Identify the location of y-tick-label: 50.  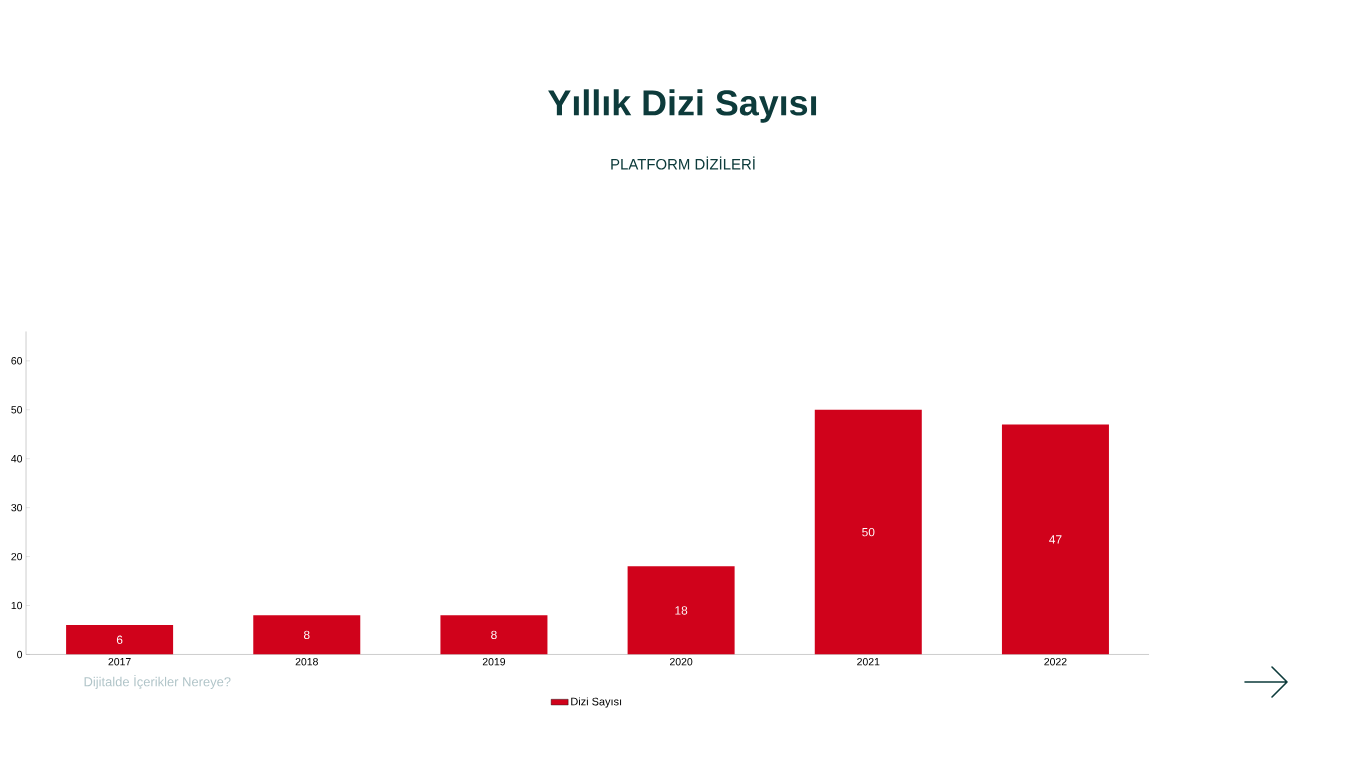
(17, 410).